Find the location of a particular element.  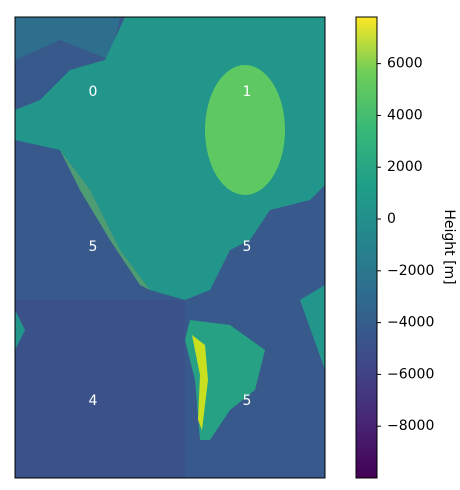

colorbar-tick-label: −8000 is located at coordinates (410, 426).